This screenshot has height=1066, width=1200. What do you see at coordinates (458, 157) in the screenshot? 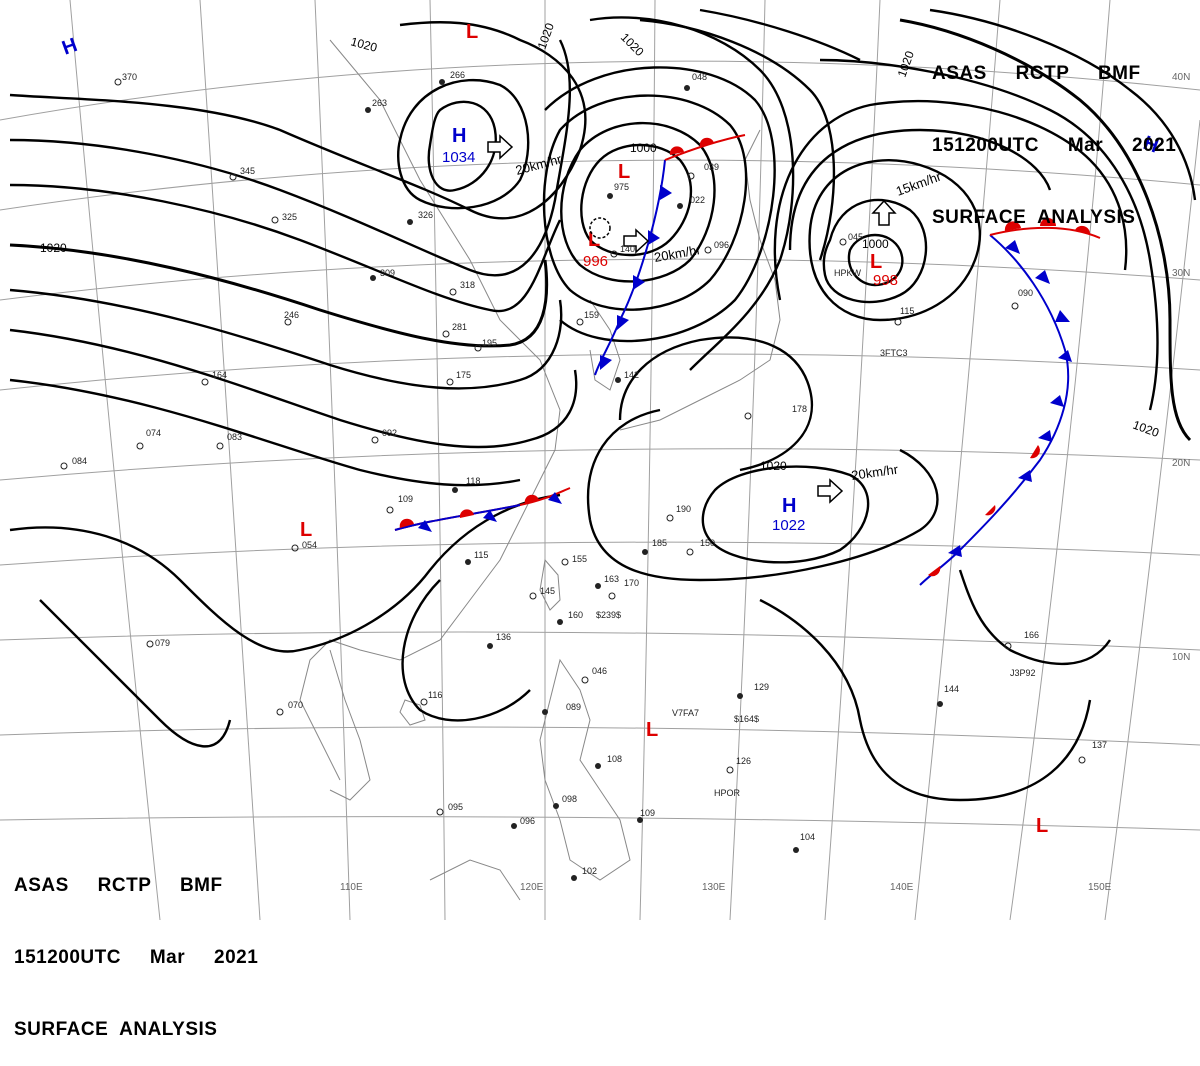
I see `high-center-value: 1034` at bounding box center [458, 157].